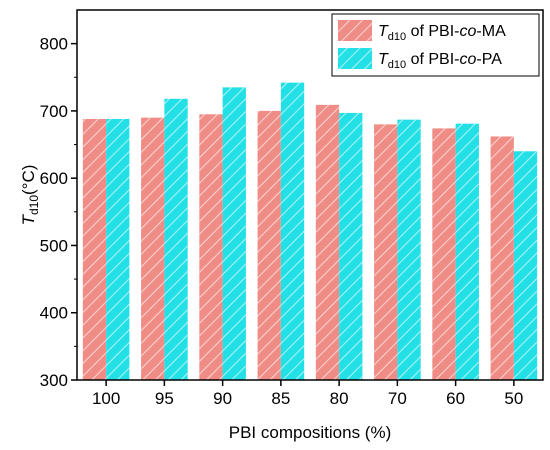 This screenshot has height=450, width=550. I want to click on x-tick-label-70: 70, so click(397, 398).